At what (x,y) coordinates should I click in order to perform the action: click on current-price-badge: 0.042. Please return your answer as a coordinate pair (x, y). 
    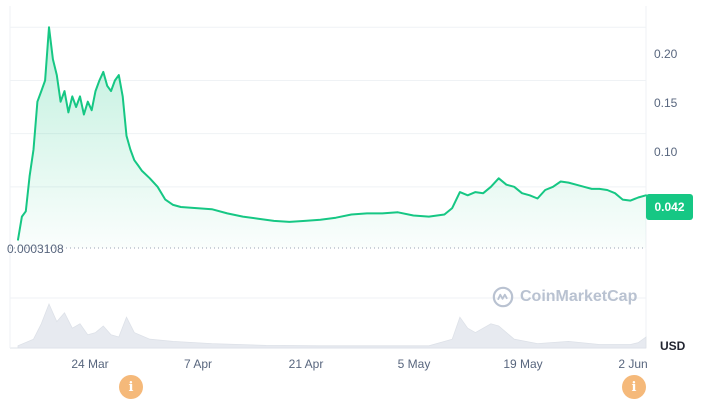
    Looking at the image, I should click on (669, 207).